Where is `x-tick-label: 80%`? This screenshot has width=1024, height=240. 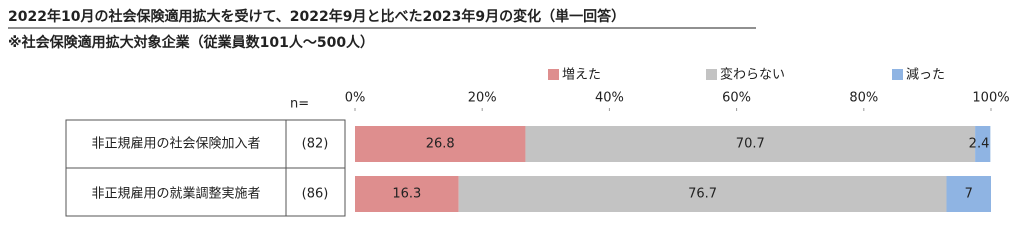 x-tick-label: 80% is located at coordinates (863, 98).